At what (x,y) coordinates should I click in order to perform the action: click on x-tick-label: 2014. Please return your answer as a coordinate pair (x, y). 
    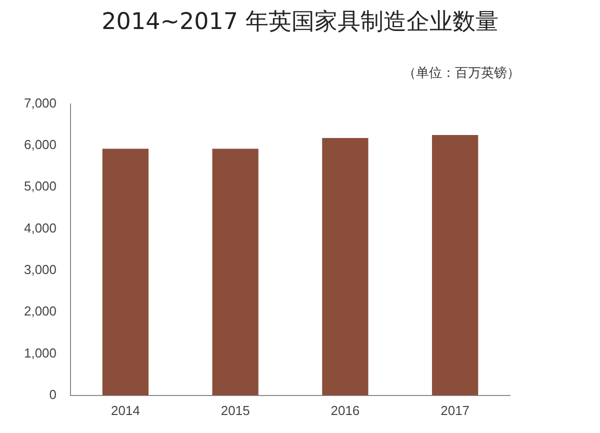
    Looking at the image, I should click on (125, 410).